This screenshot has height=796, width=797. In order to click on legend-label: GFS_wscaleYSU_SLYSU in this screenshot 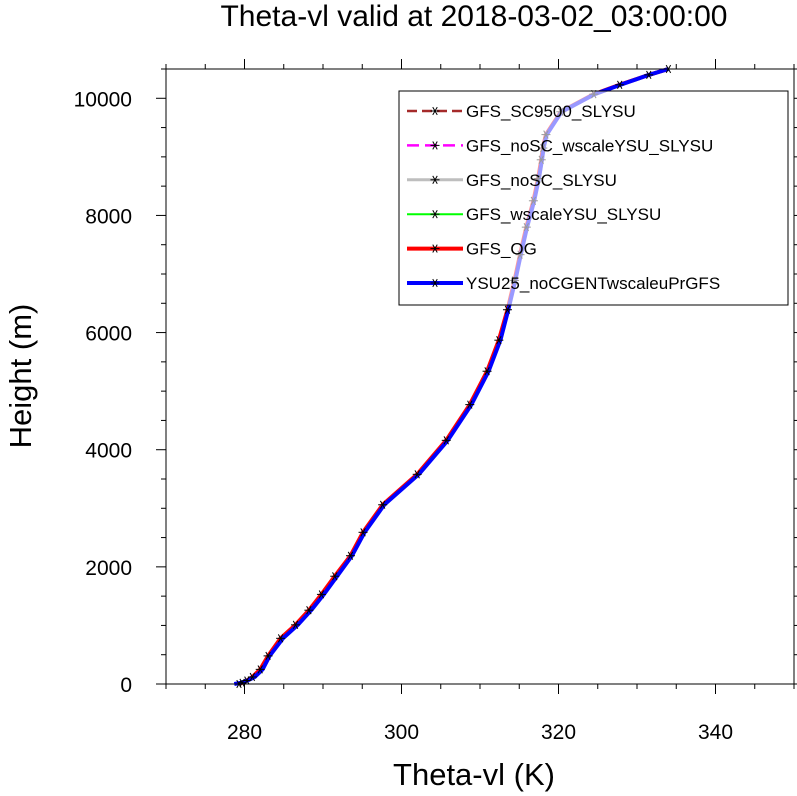, I will do `click(563, 214)`.